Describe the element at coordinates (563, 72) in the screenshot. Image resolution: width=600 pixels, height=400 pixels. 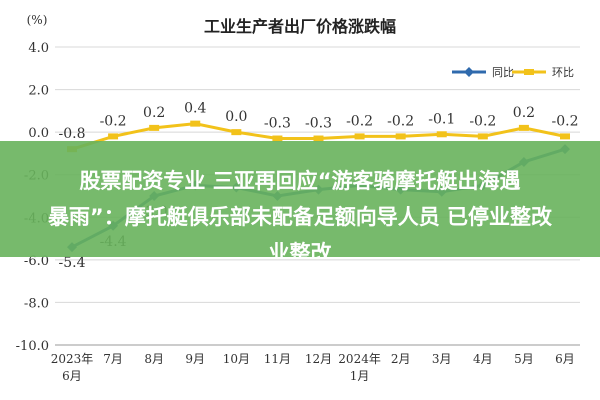
I see `legend-label-mom: 环比` at that location.